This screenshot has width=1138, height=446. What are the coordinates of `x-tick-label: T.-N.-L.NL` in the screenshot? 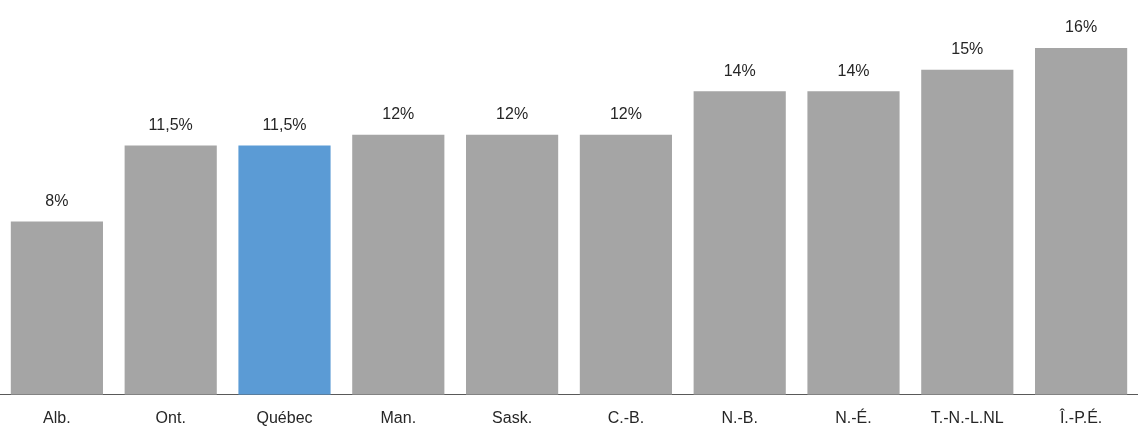 It's located at (967, 417).